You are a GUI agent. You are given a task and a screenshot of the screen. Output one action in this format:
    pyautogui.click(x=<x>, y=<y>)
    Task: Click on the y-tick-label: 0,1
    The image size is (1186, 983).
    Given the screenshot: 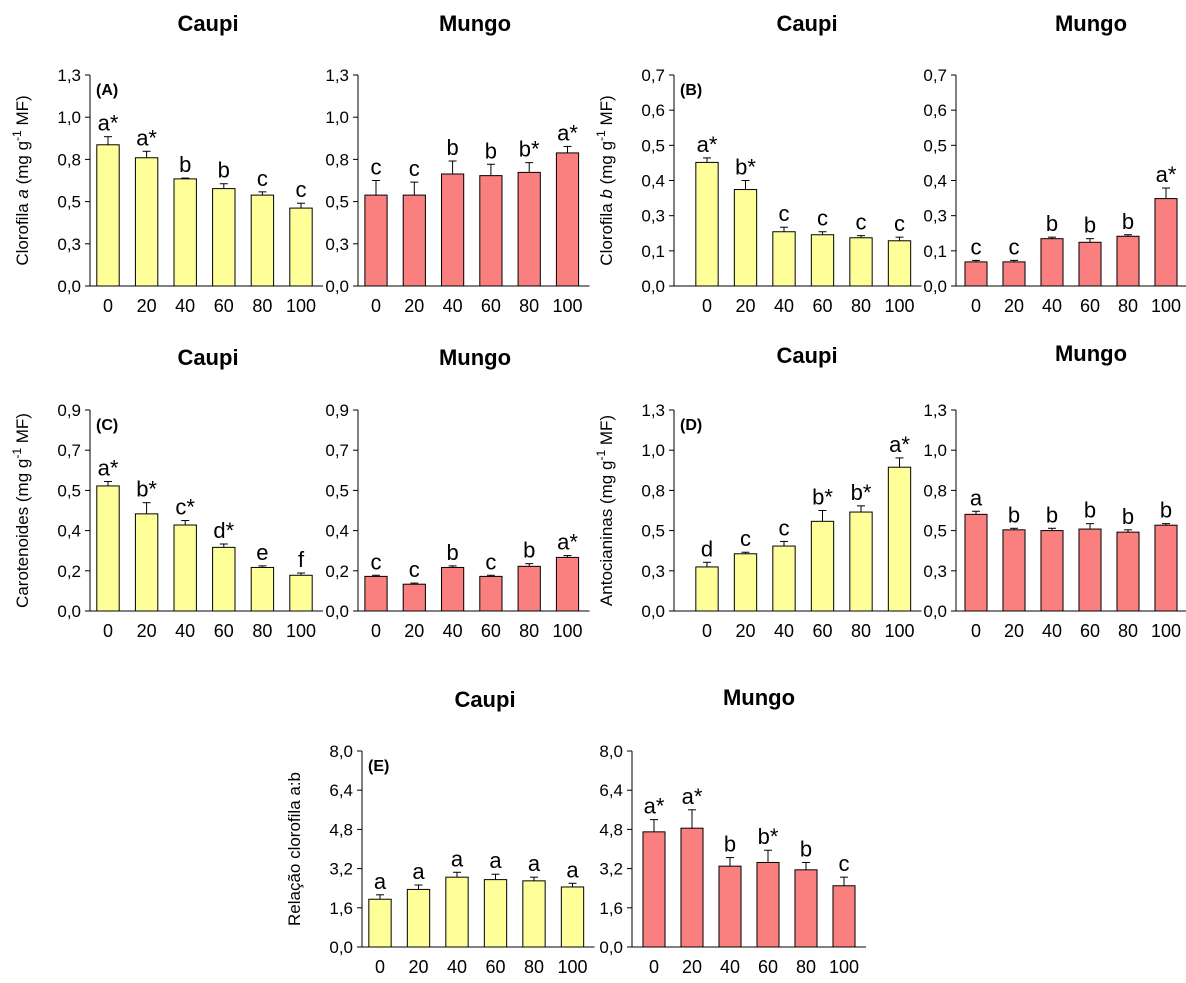 What is the action you would take?
    pyautogui.click(x=653, y=251)
    